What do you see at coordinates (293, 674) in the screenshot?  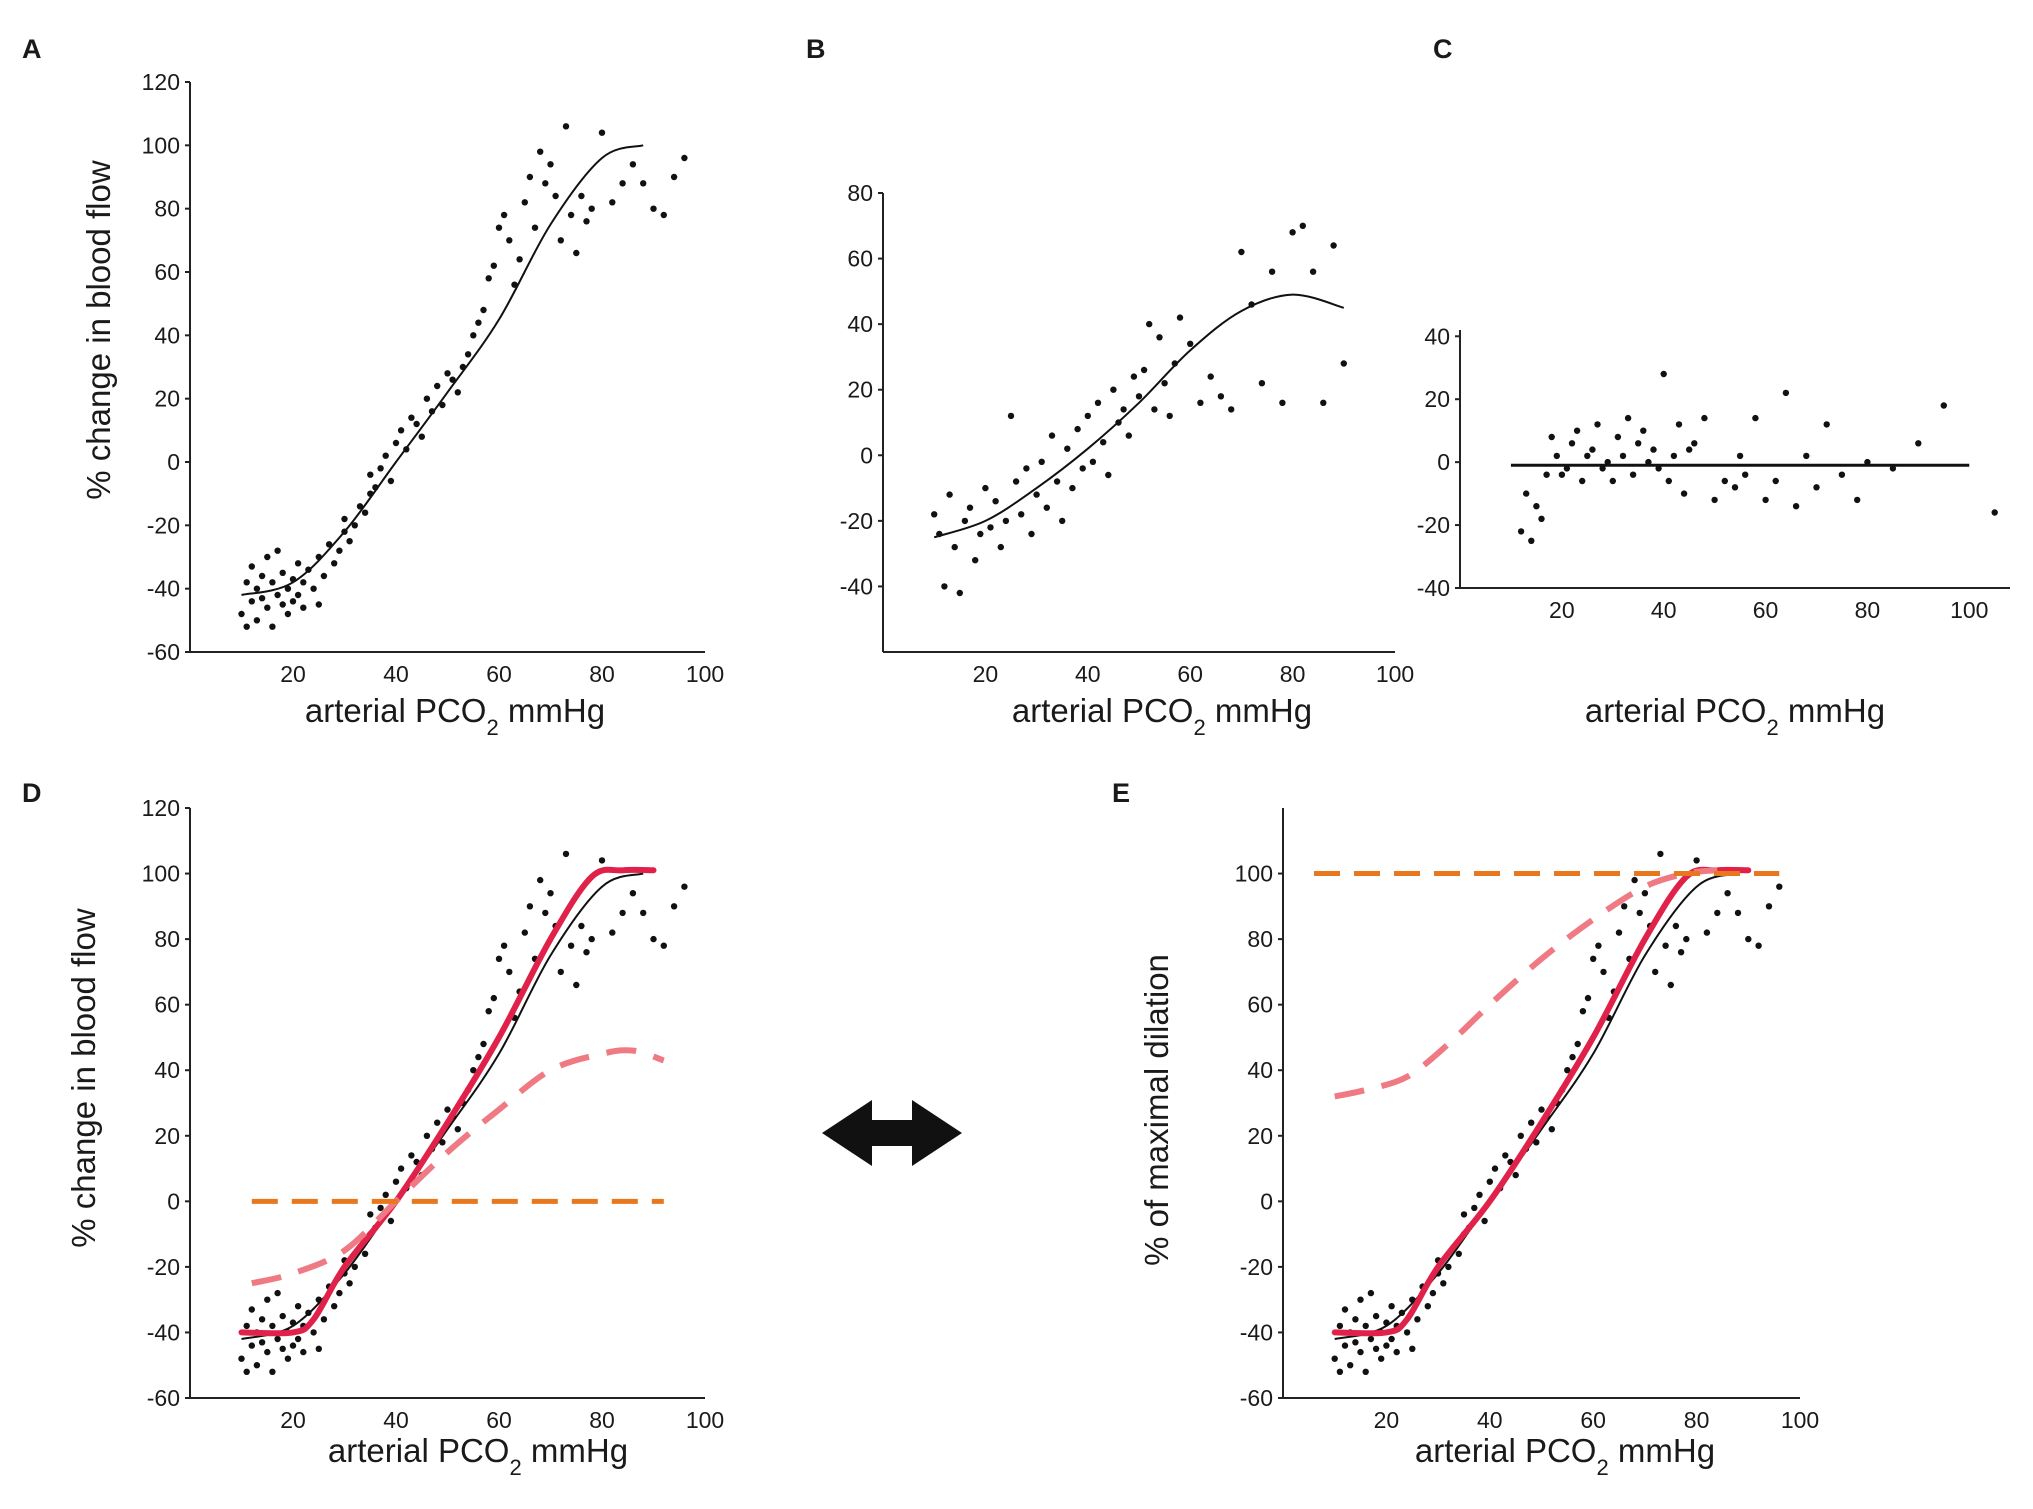 I see `x-tick-label: 20` at bounding box center [293, 674].